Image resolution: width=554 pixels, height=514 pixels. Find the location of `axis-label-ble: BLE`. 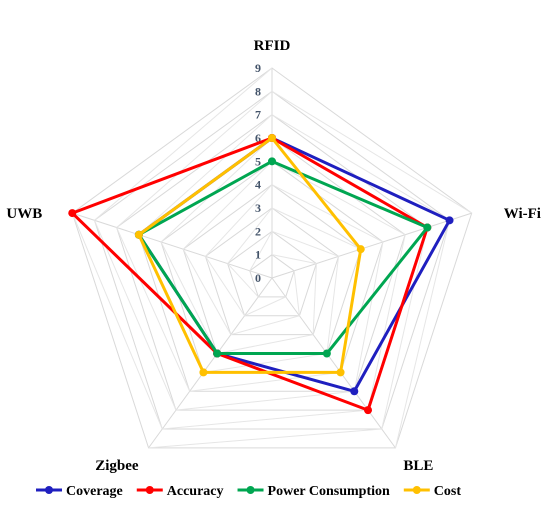

axis-label-ble: BLE is located at coordinates (418, 466).